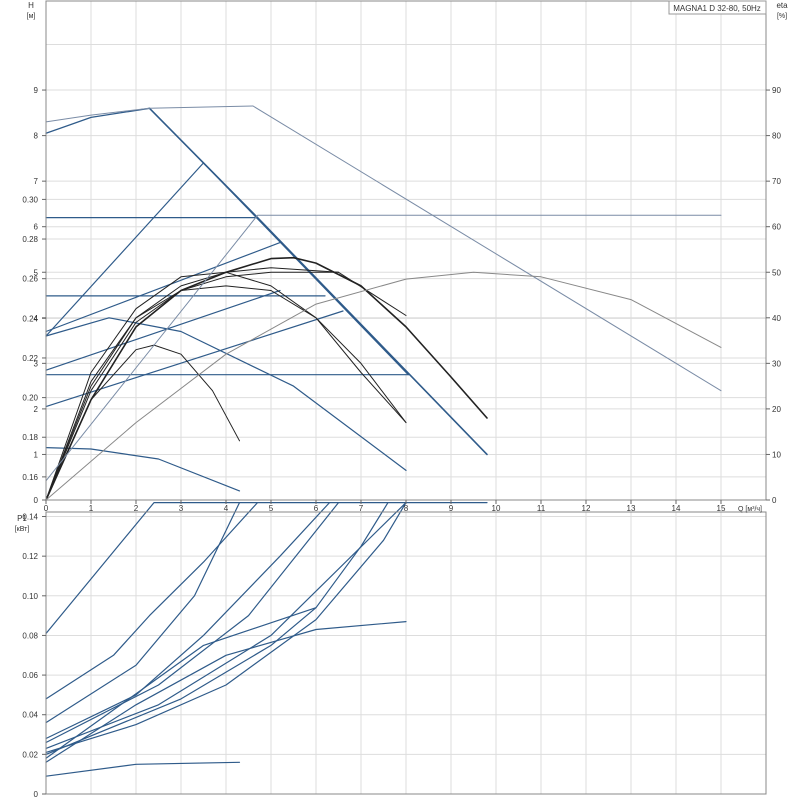  I want to click on h-tick-label: 0, so click(36, 500).